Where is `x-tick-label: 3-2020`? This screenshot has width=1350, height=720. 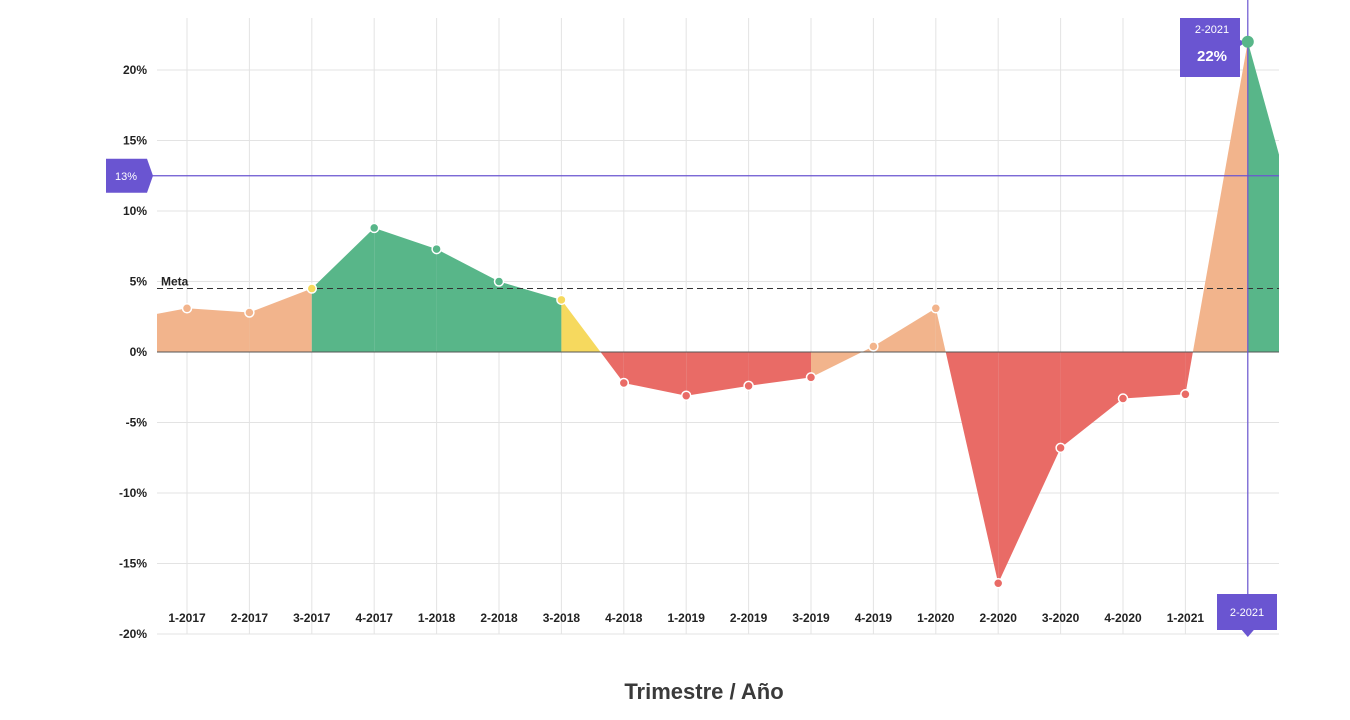
x-tick-label: 3-2020 is located at coordinates (1061, 618).